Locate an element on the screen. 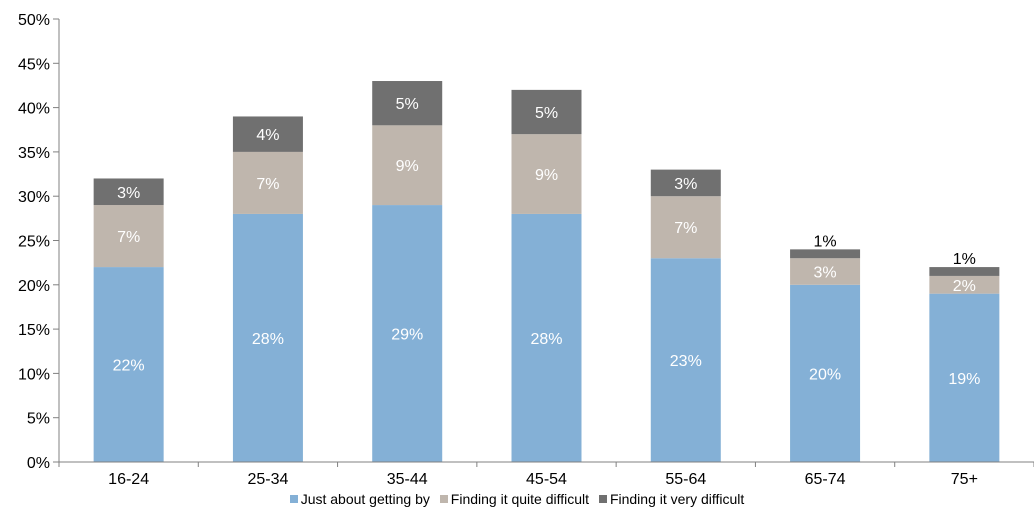  x-tick-label: 55-64 is located at coordinates (685, 479).